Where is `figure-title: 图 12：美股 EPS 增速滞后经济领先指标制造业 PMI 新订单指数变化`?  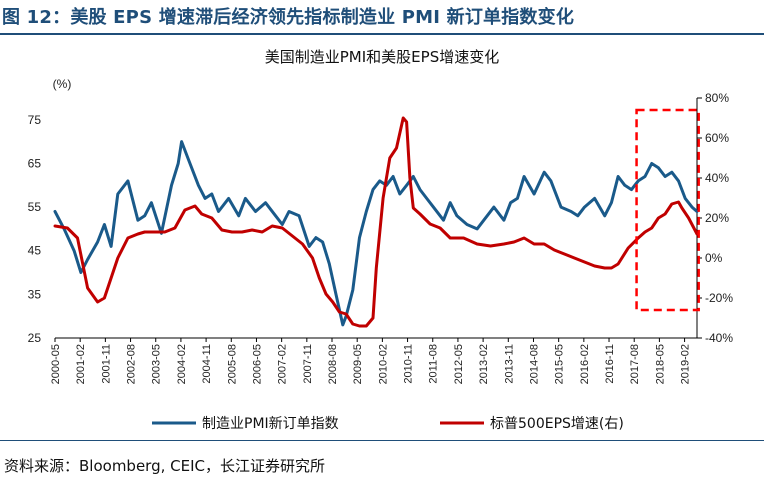
figure-title: 图 12：美股 EPS 增速滞后经济领先指标制造业 PMI 新订单指数变化 is located at coordinates (288, 17).